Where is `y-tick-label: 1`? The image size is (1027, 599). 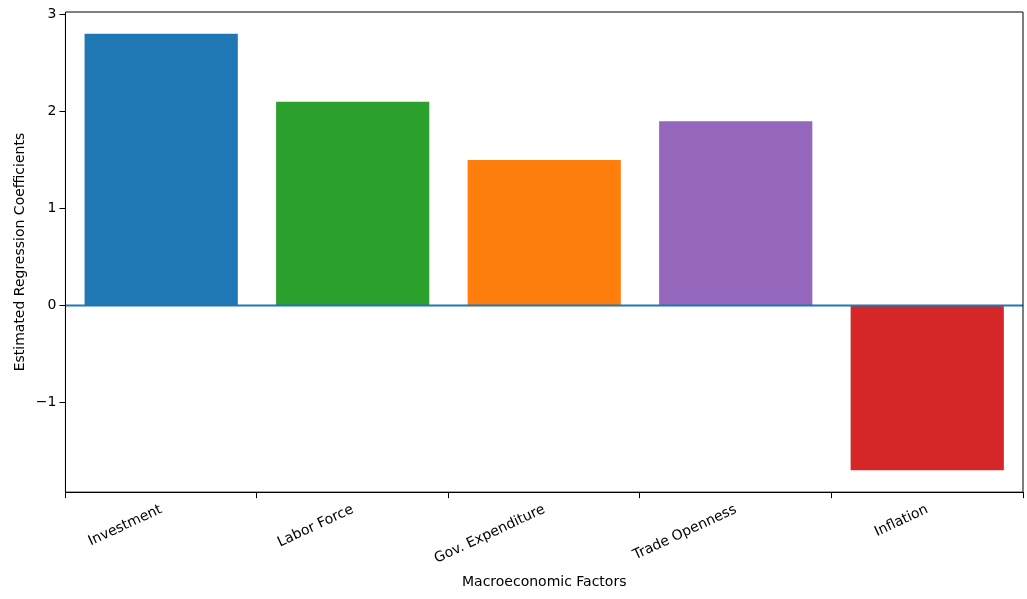 y-tick-label: 1 is located at coordinates (52, 207).